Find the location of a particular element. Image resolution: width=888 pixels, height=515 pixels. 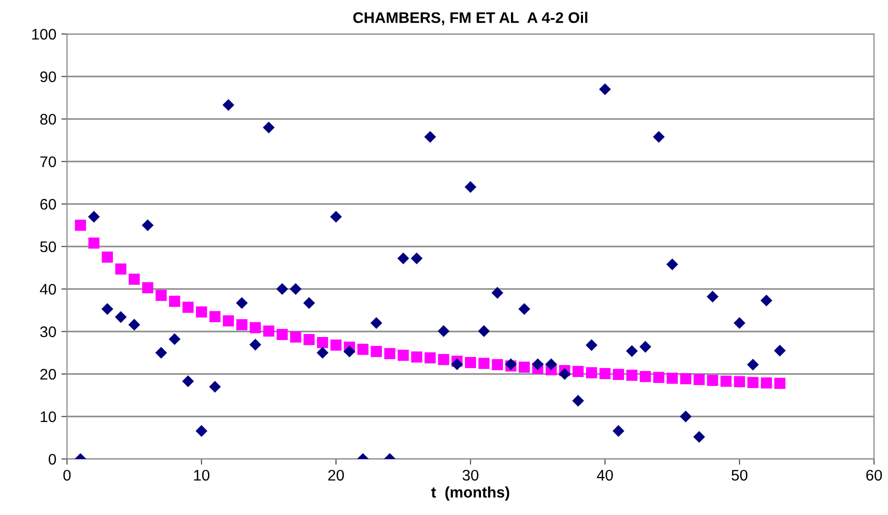

y-tick-label: 50 is located at coordinates (48, 246).